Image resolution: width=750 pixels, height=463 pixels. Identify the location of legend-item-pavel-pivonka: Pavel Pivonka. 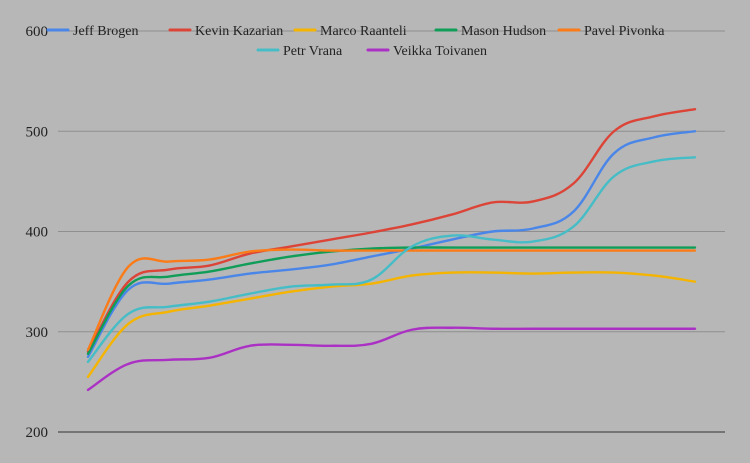
(611, 31).